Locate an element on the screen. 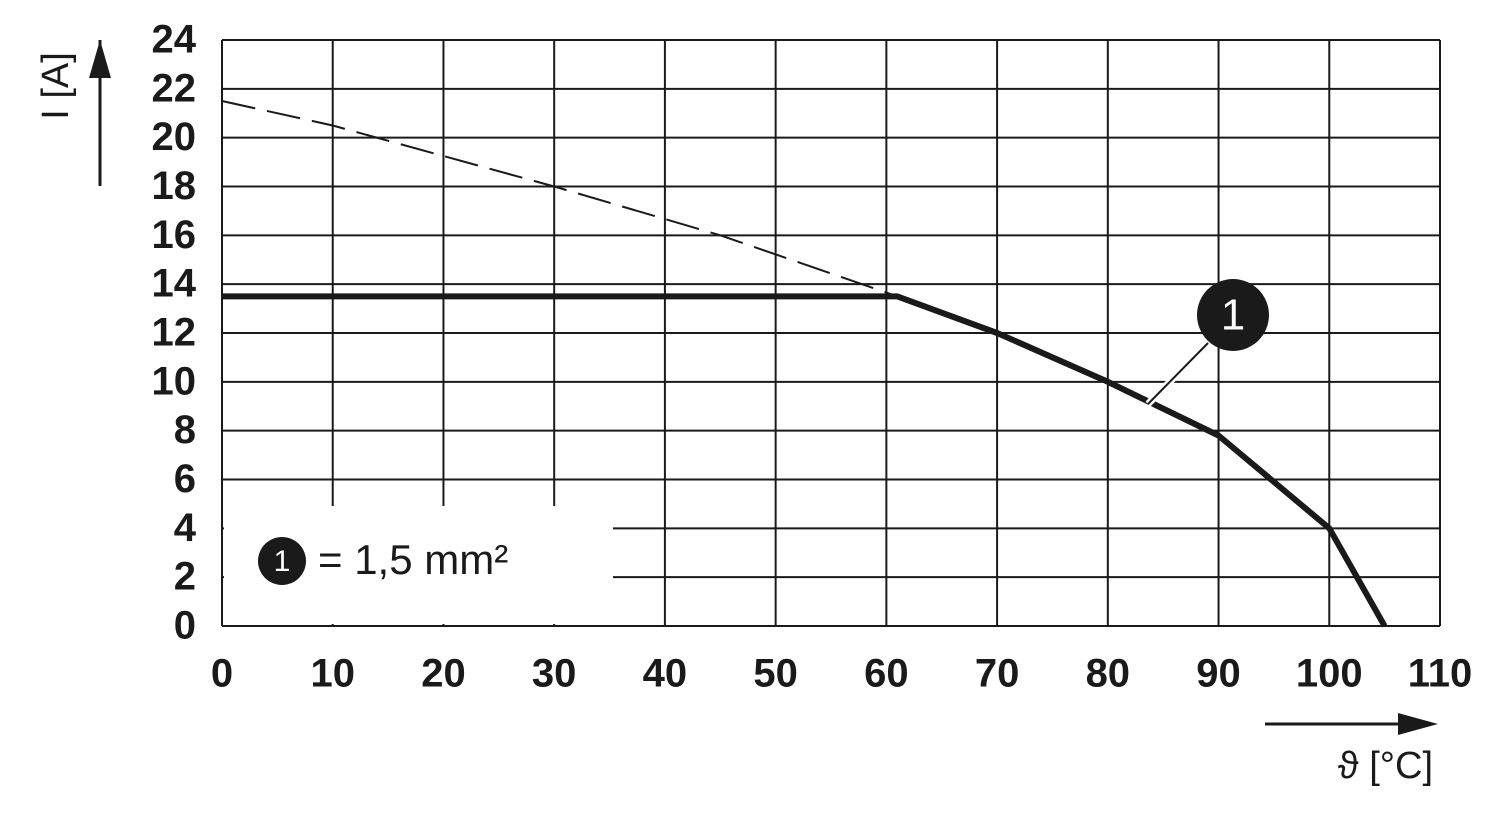 Image resolution: width=1500 pixels, height=821 pixels. legend-marker-label: 1 is located at coordinates (282, 561).